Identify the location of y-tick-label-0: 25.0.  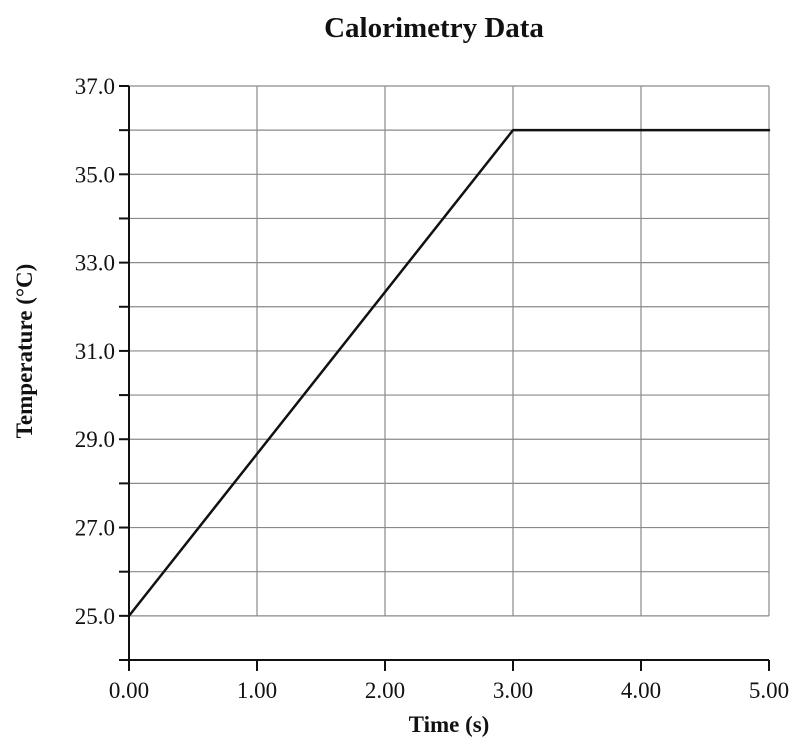
(95, 616).